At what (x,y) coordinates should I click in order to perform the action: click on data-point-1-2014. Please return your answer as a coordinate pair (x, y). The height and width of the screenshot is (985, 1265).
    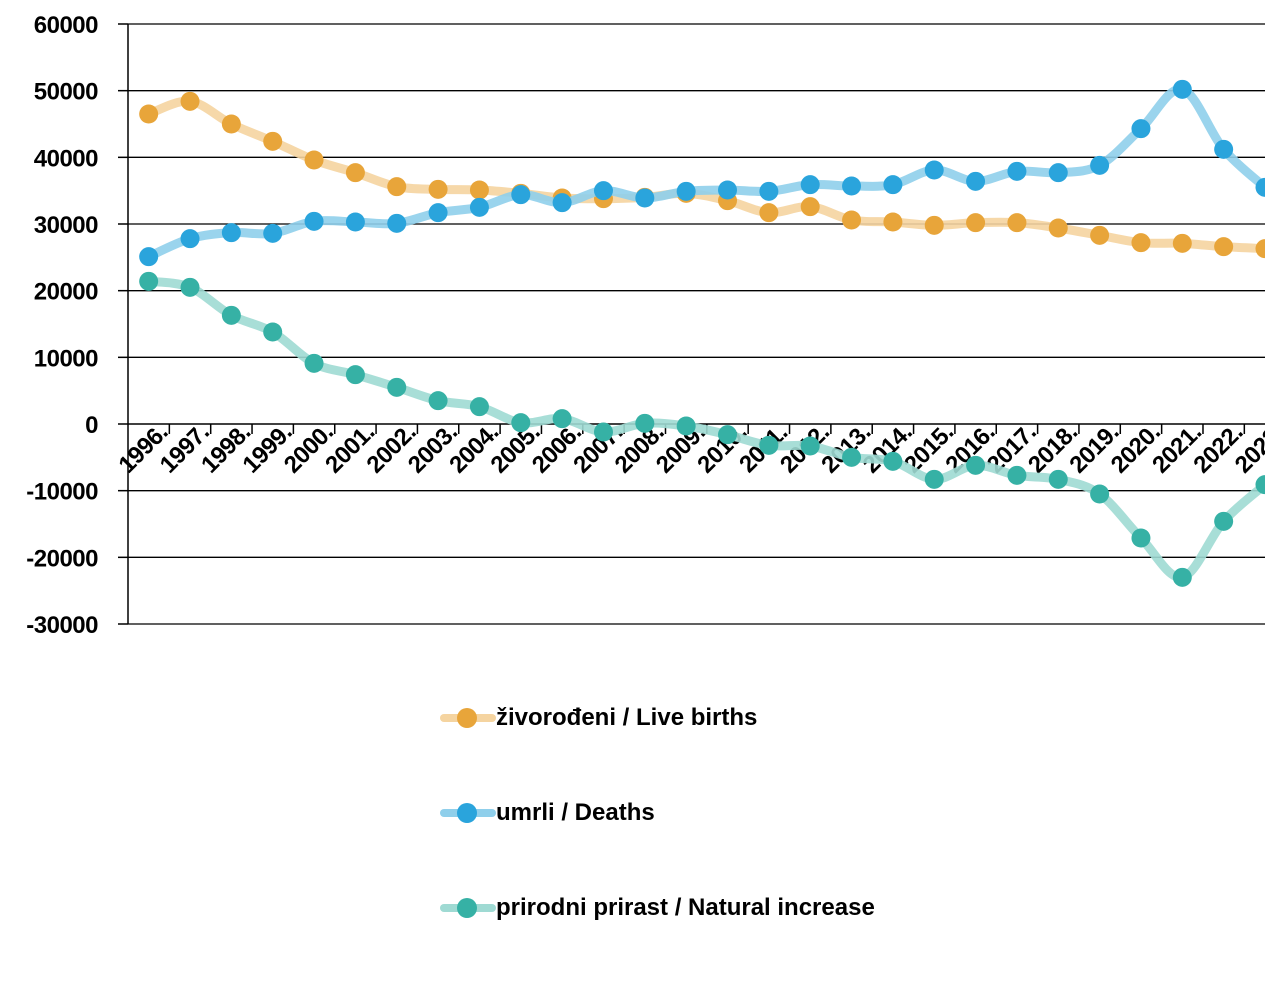
    Looking at the image, I should click on (892, 184).